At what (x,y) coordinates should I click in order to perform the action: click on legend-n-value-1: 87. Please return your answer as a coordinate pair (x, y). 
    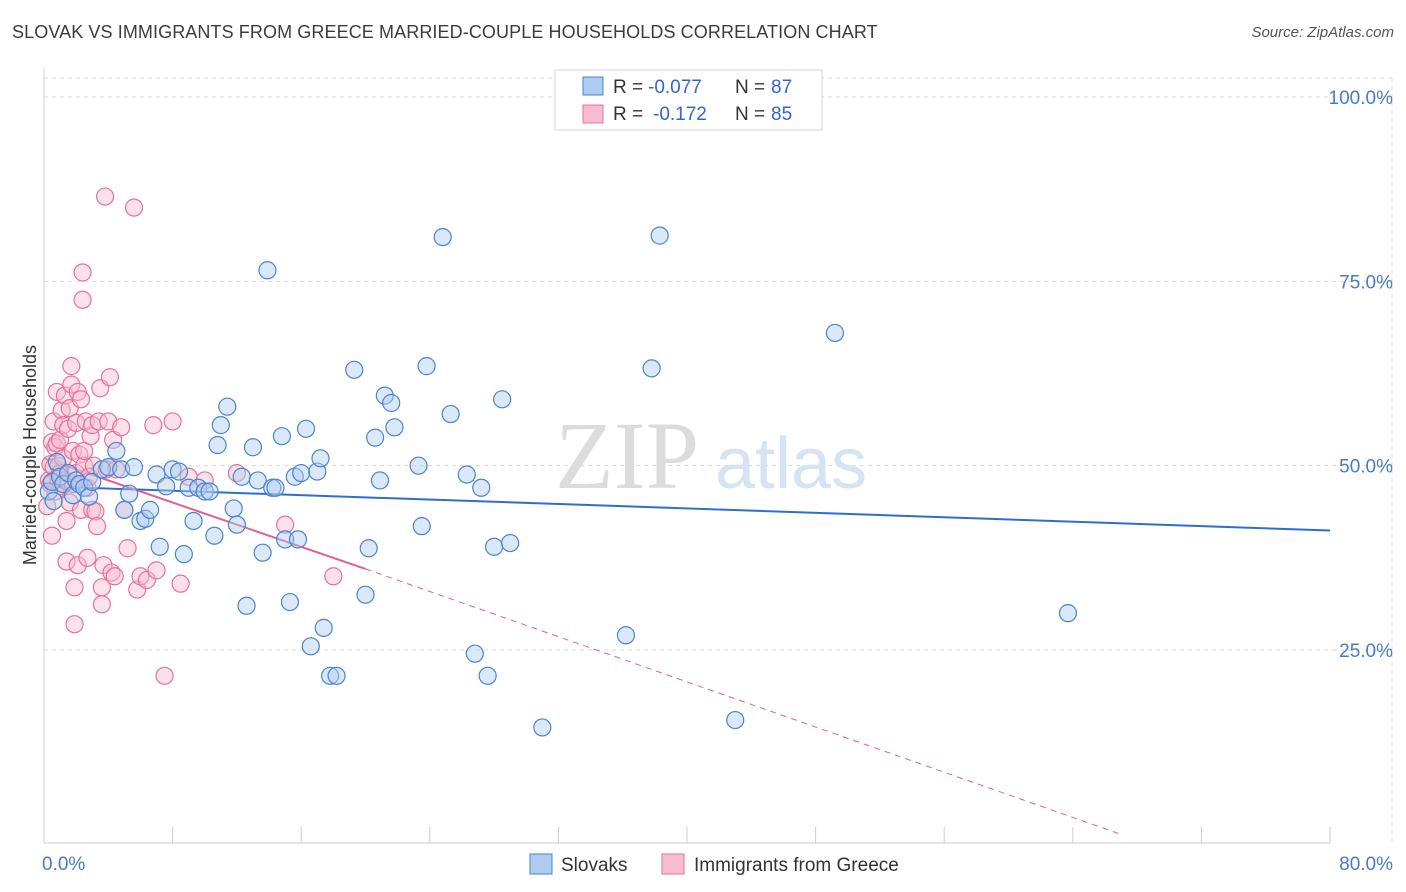
    Looking at the image, I should click on (781, 87).